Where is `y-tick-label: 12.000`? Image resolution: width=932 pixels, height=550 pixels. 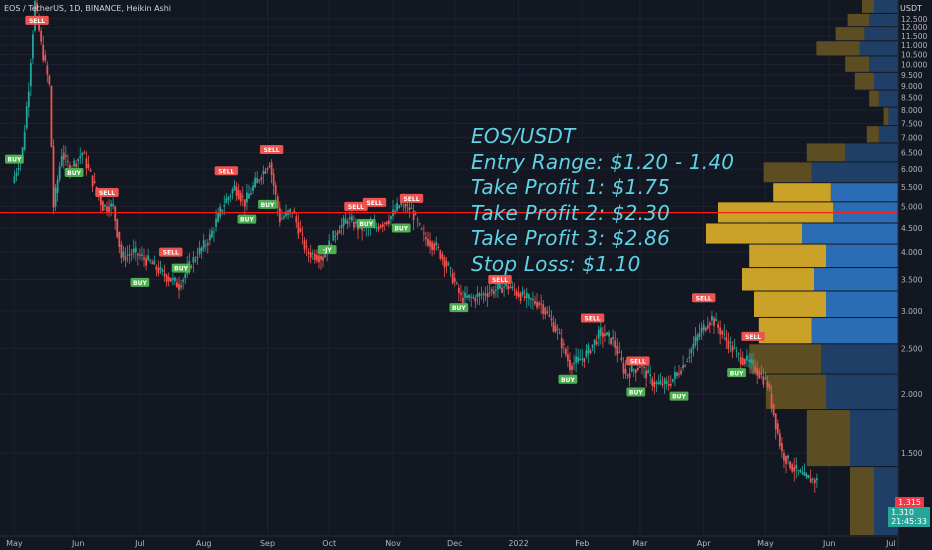 y-tick-label: 12.000 is located at coordinates (914, 27).